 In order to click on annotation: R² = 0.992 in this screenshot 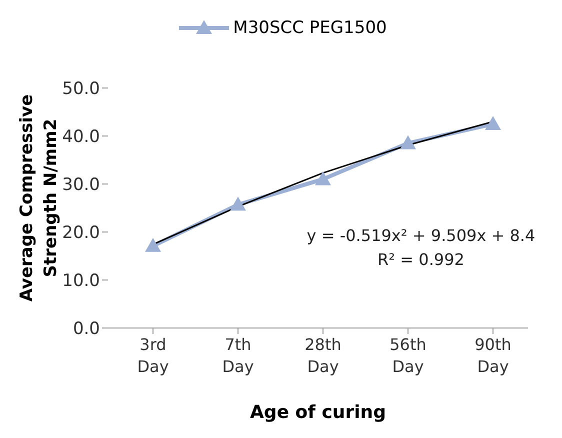, I will do `click(421, 259)`.